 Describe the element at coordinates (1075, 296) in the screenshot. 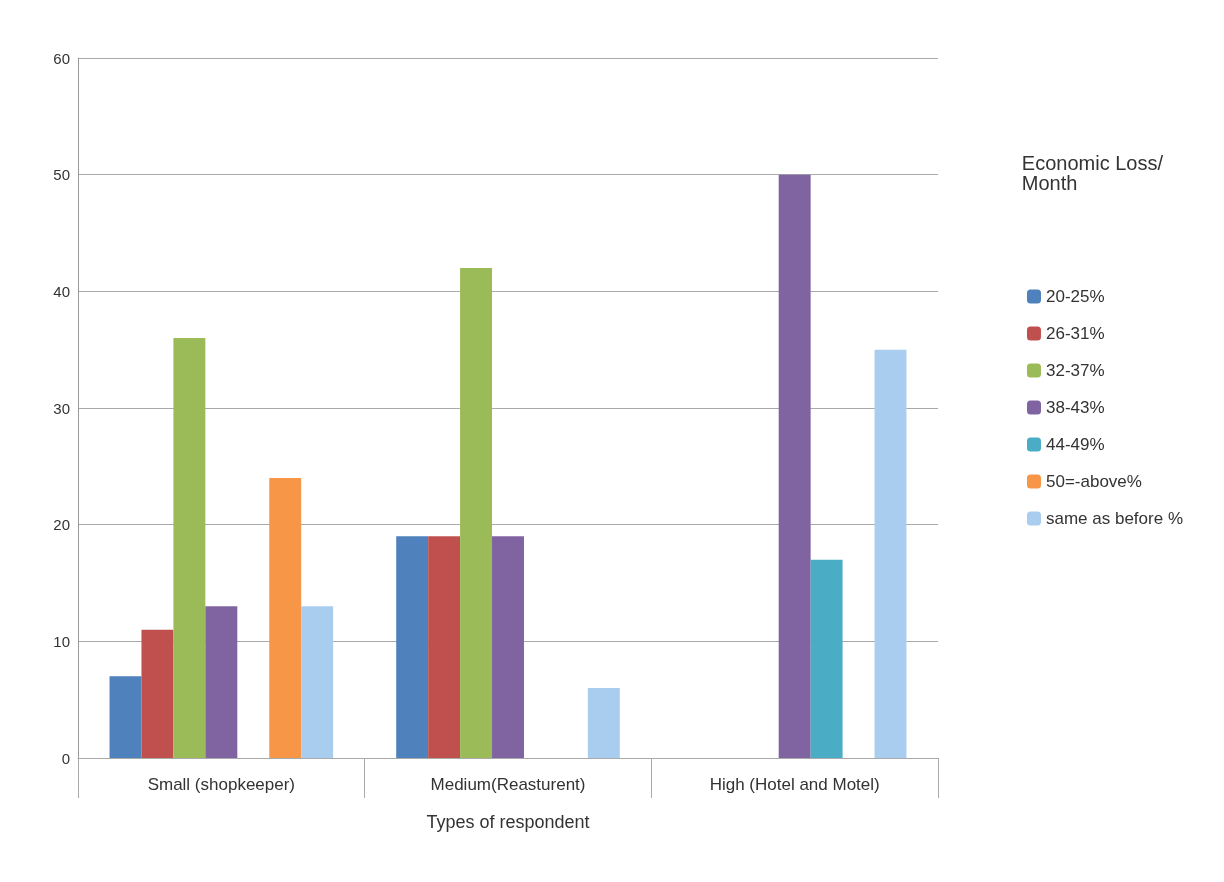

I see `legend-label: 20-25%` at that location.